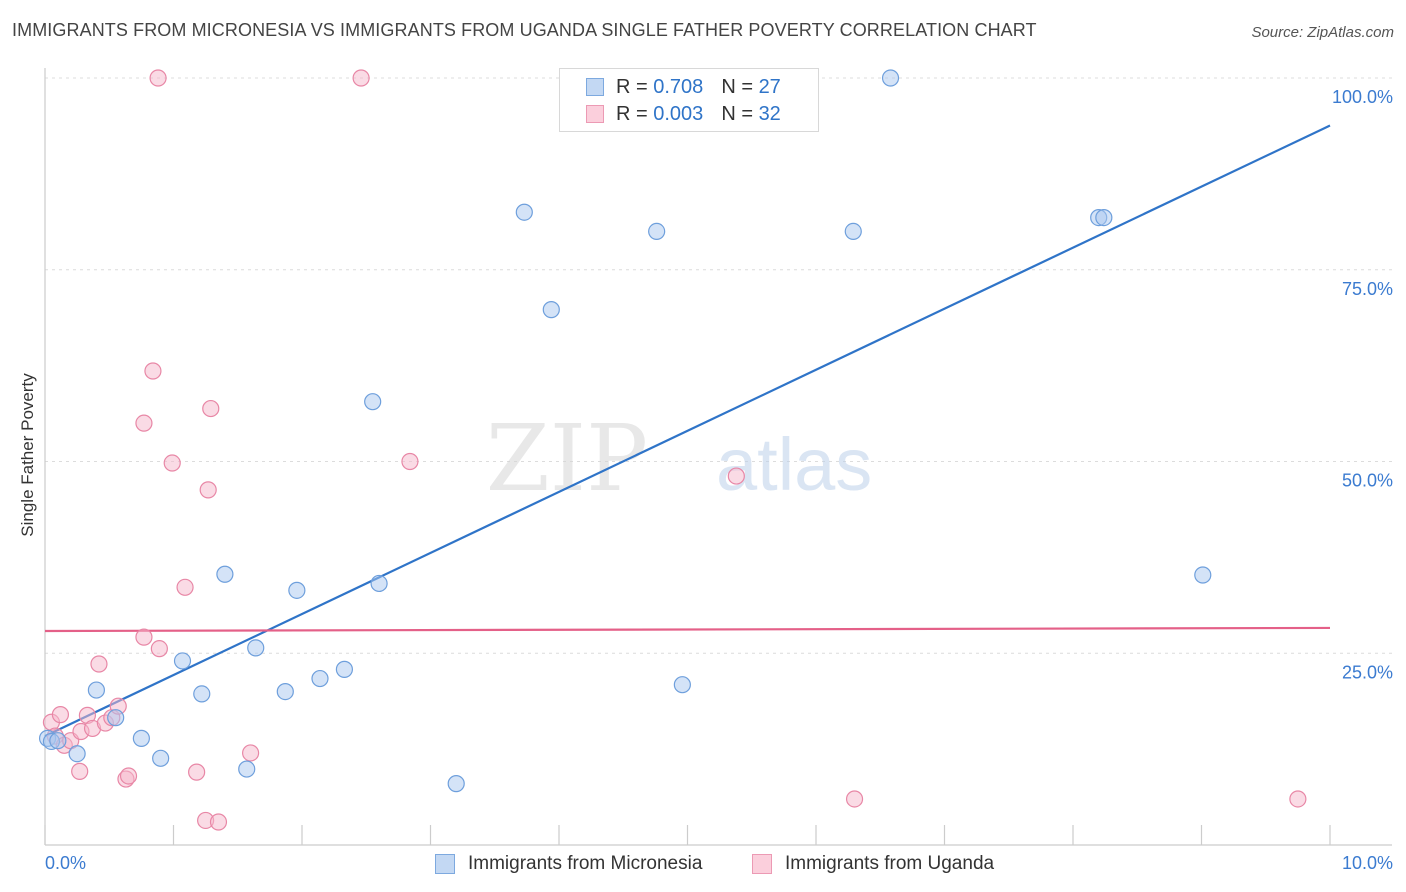 This screenshot has width=1406, height=892. Describe the element at coordinates (1367, 672) in the screenshot. I see `y-tick-label: 25.0%` at that location.